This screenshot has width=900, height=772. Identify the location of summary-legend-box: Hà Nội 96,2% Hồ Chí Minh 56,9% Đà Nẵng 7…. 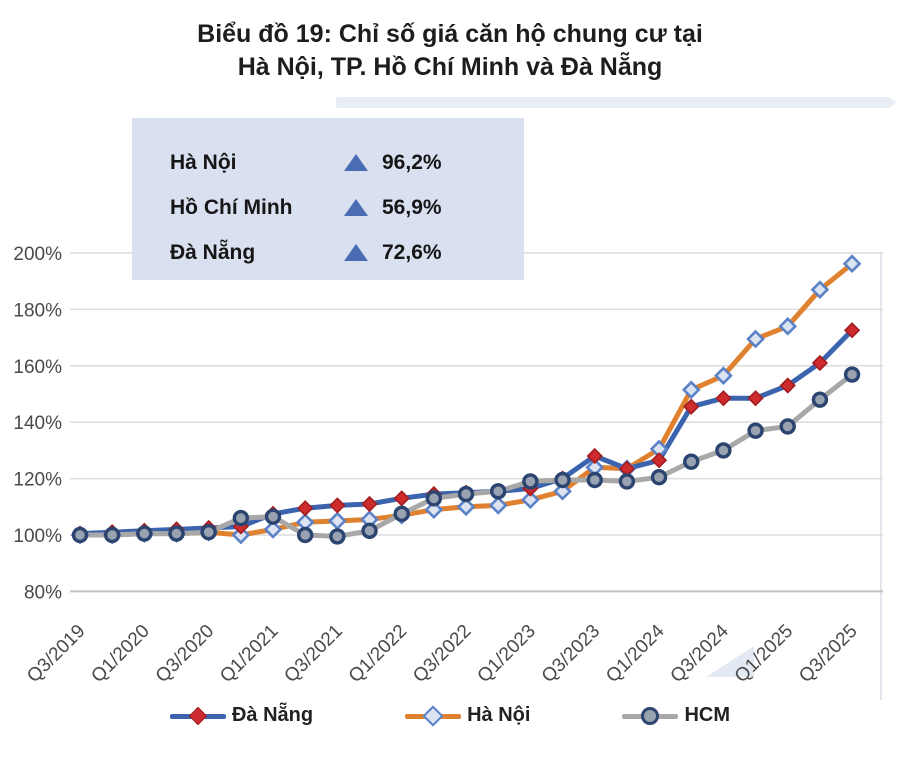
(328, 199).